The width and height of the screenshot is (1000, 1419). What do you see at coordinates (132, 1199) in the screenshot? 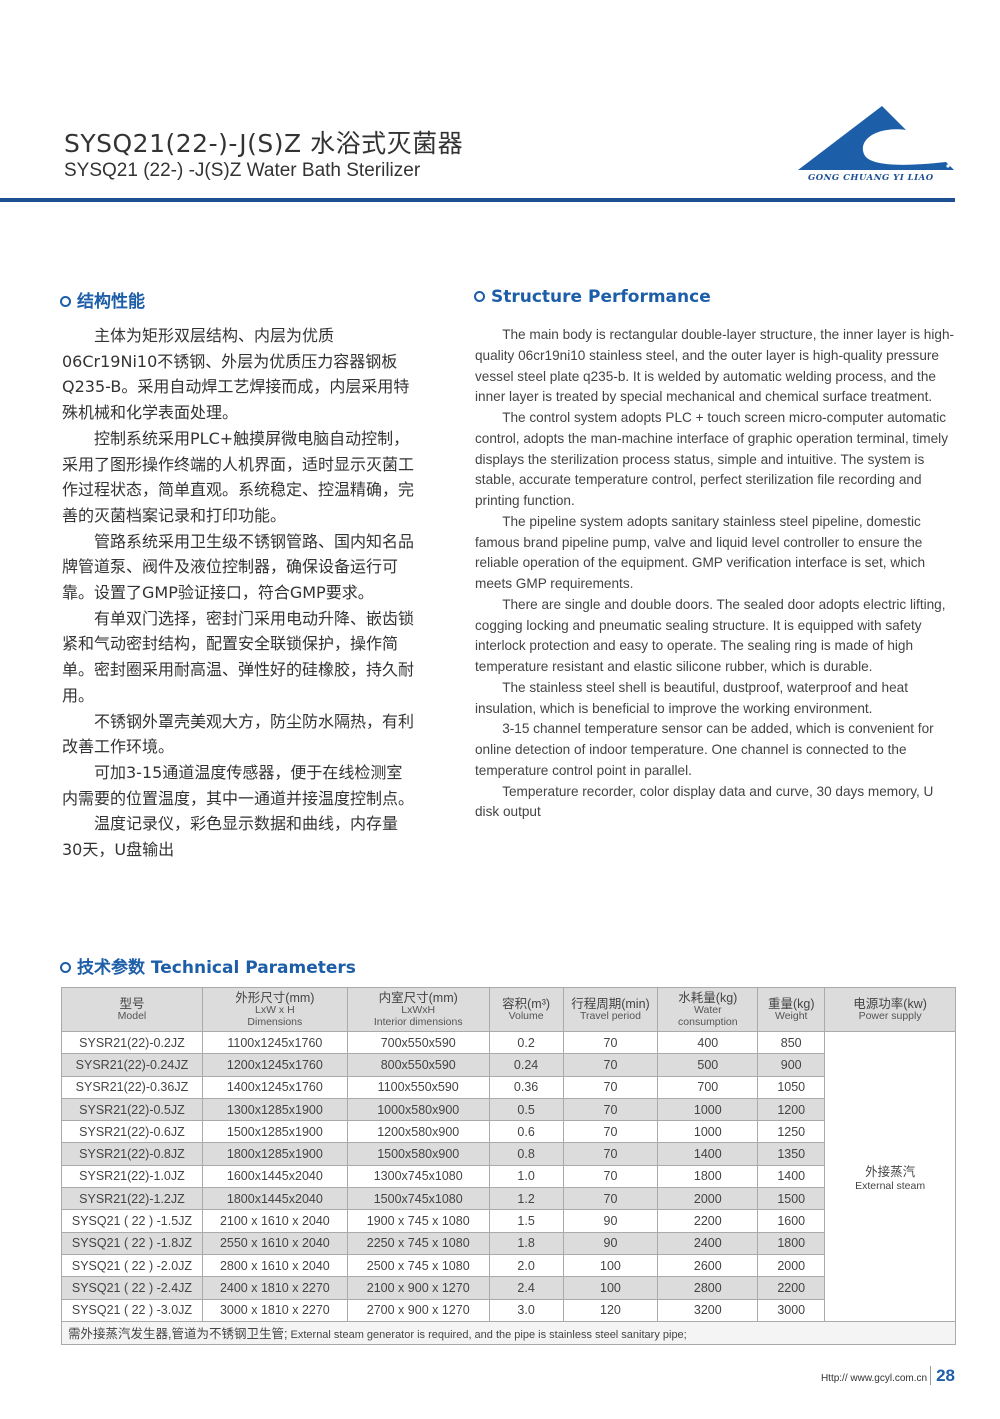
I see `table-cell: SYSR21(22)-1.2JZ` at bounding box center [132, 1199].